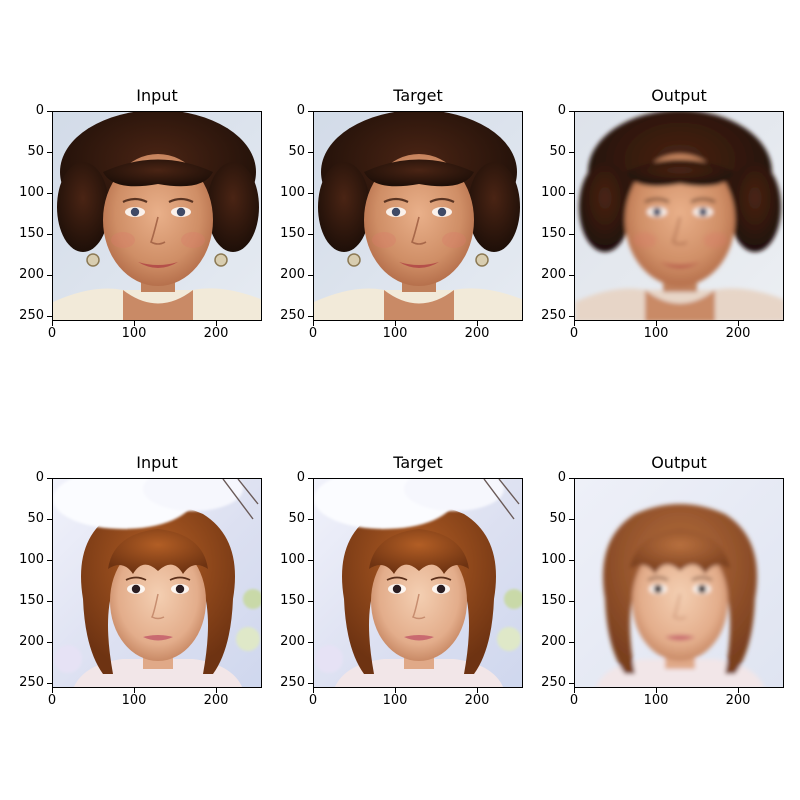 The image size is (800, 800). I want to click on panel-title: Output, so click(679, 95).